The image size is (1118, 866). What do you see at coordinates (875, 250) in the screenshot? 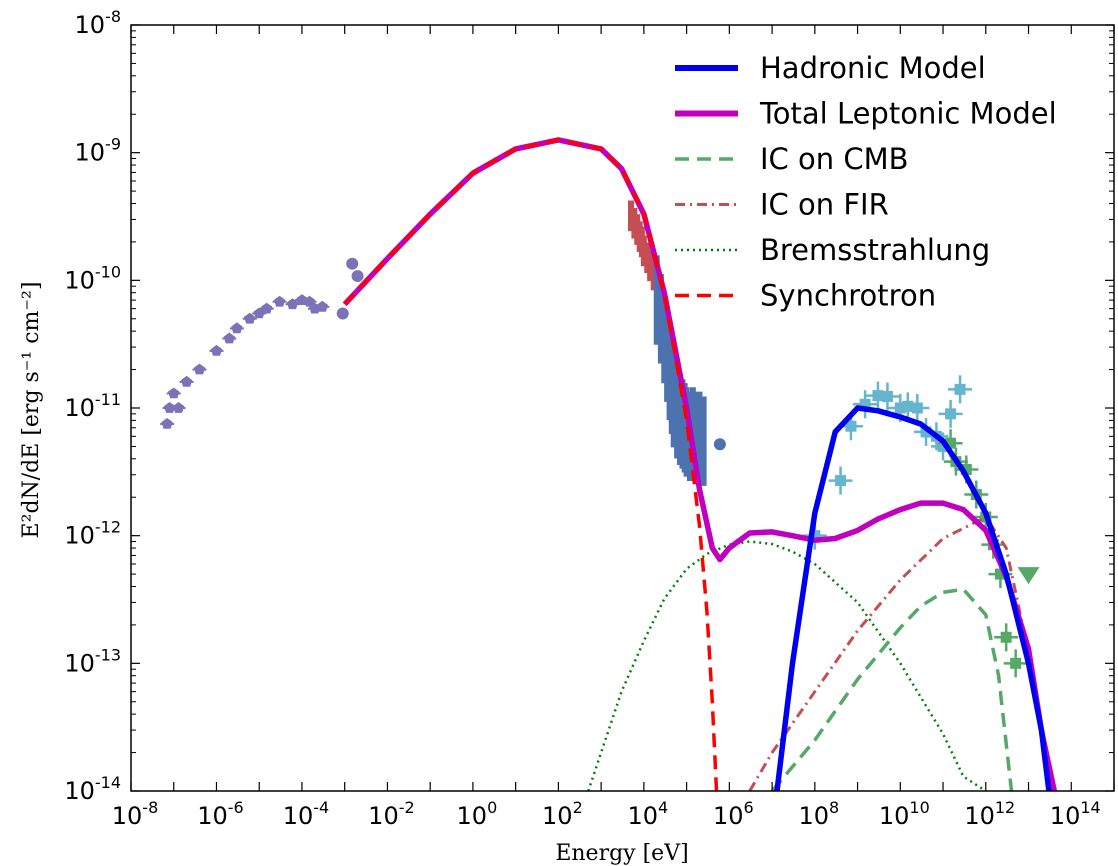
I see `legend-label: Bremsstrahlung` at bounding box center [875, 250].